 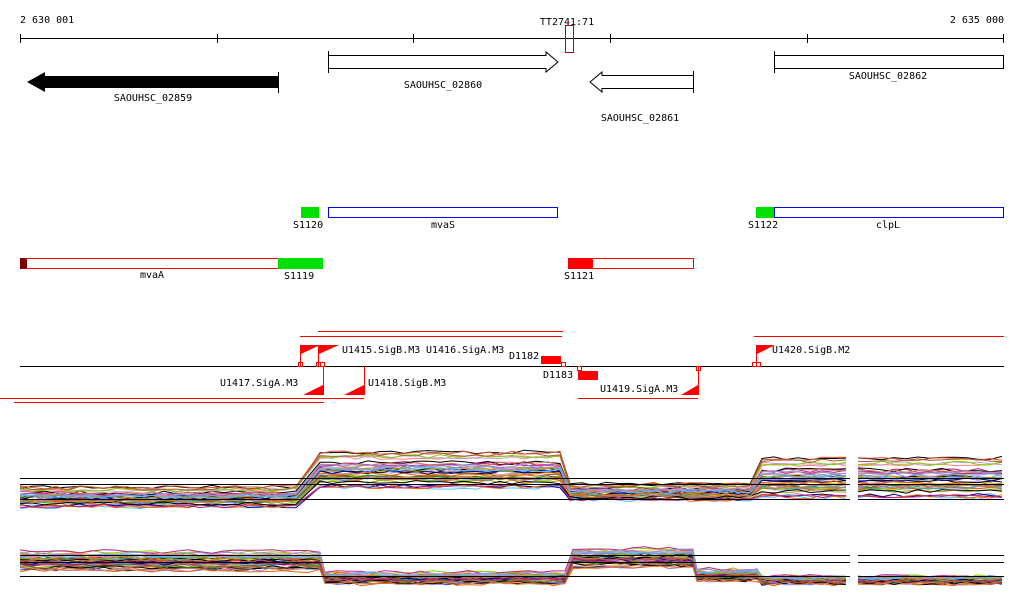 What do you see at coordinates (313, 390) in the screenshot?
I see `u1417-flag` at bounding box center [313, 390].